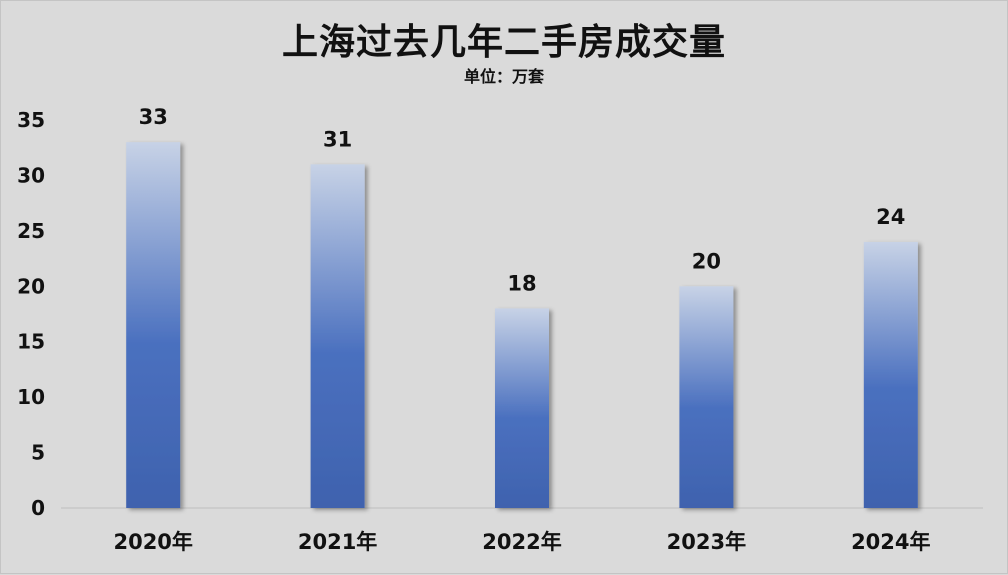 This screenshot has width=1008, height=575. What do you see at coordinates (706, 261) in the screenshot?
I see `data-label: 20` at bounding box center [706, 261].